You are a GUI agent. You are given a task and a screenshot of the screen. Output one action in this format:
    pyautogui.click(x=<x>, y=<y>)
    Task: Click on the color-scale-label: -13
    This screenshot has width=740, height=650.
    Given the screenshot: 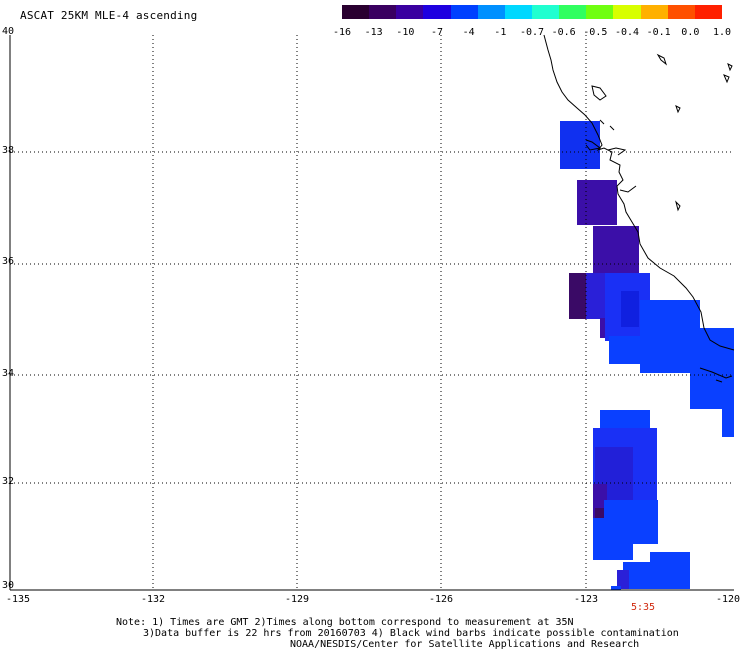 What is the action you would take?
    pyautogui.click(x=373, y=32)
    